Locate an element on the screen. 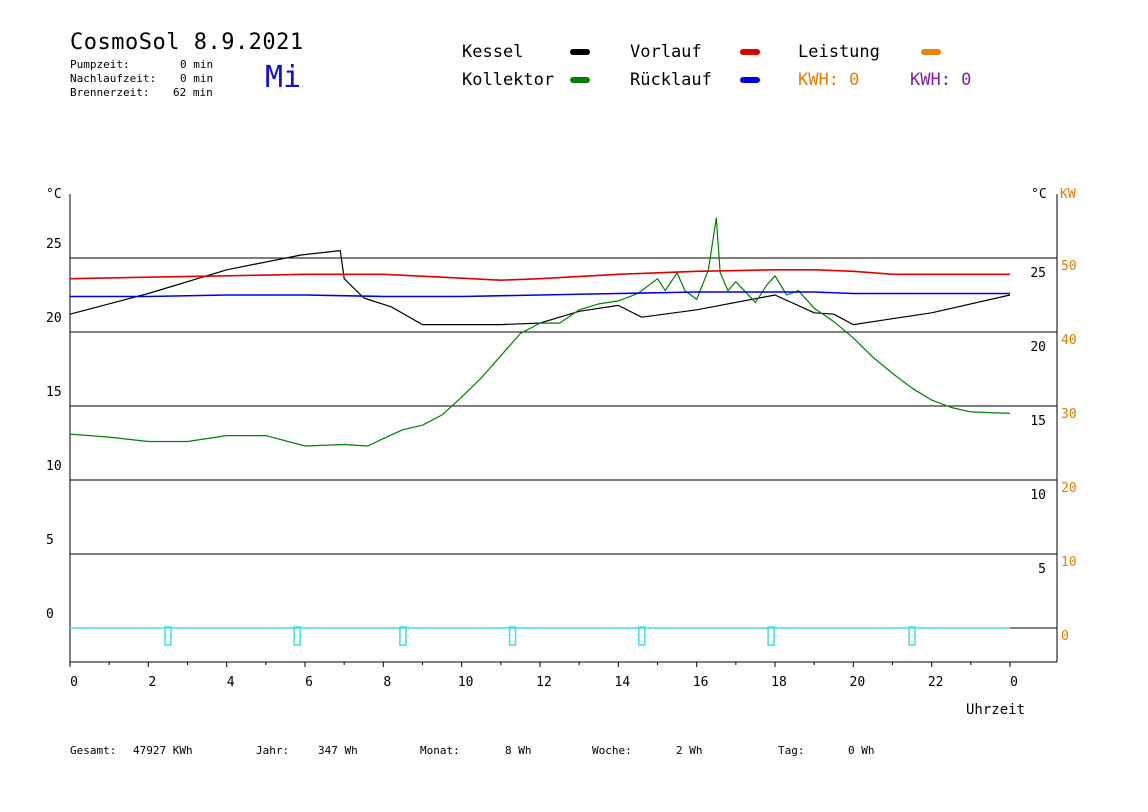 This screenshot has width=1148, height=812. series-line-kessel is located at coordinates (540, 288).